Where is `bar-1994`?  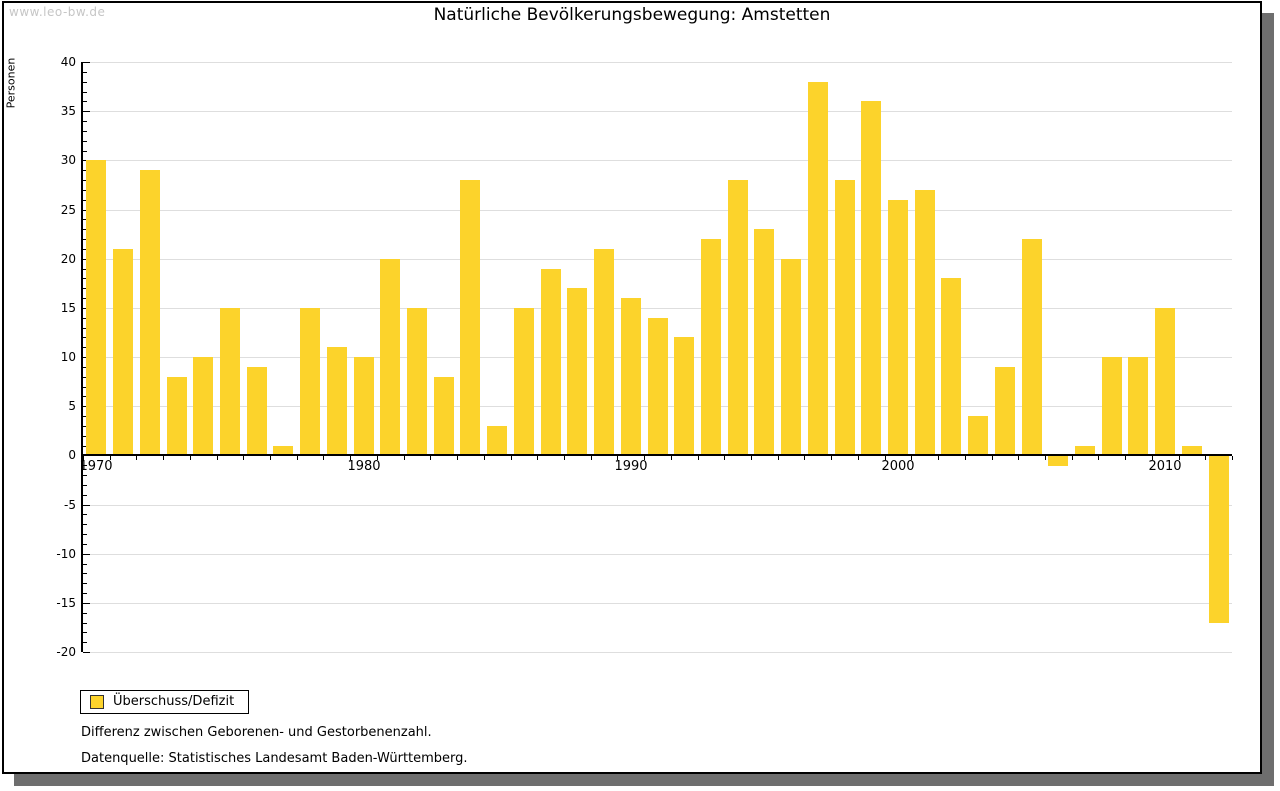
bar-1994 is located at coordinates (738, 317).